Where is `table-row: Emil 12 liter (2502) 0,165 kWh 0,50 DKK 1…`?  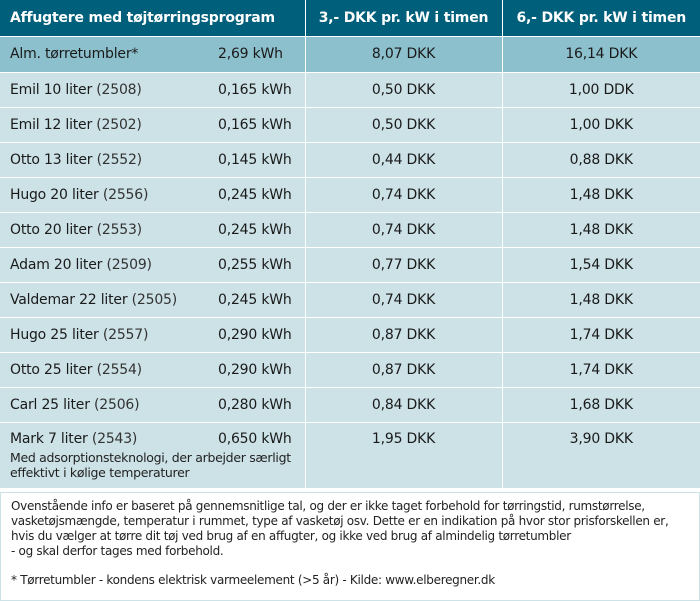 table-row: Emil 12 liter (2502) 0,165 kWh 0,50 DKK 1… is located at coordinates (350, 124).